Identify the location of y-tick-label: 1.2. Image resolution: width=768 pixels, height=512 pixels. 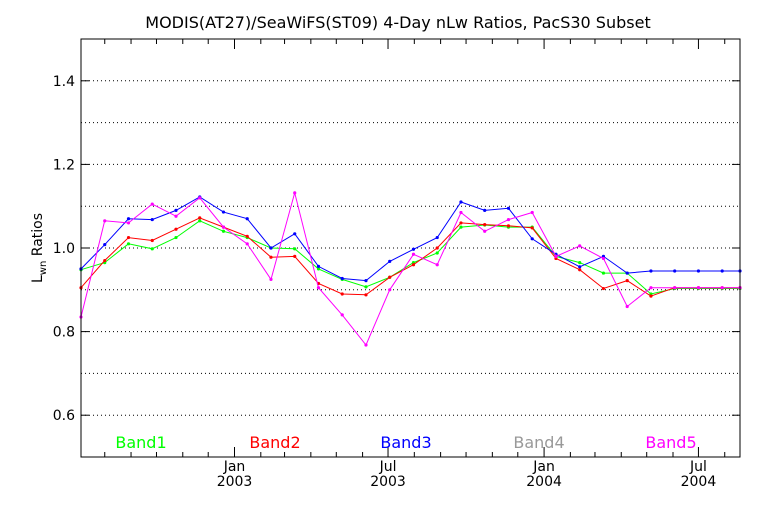
(64, 165).